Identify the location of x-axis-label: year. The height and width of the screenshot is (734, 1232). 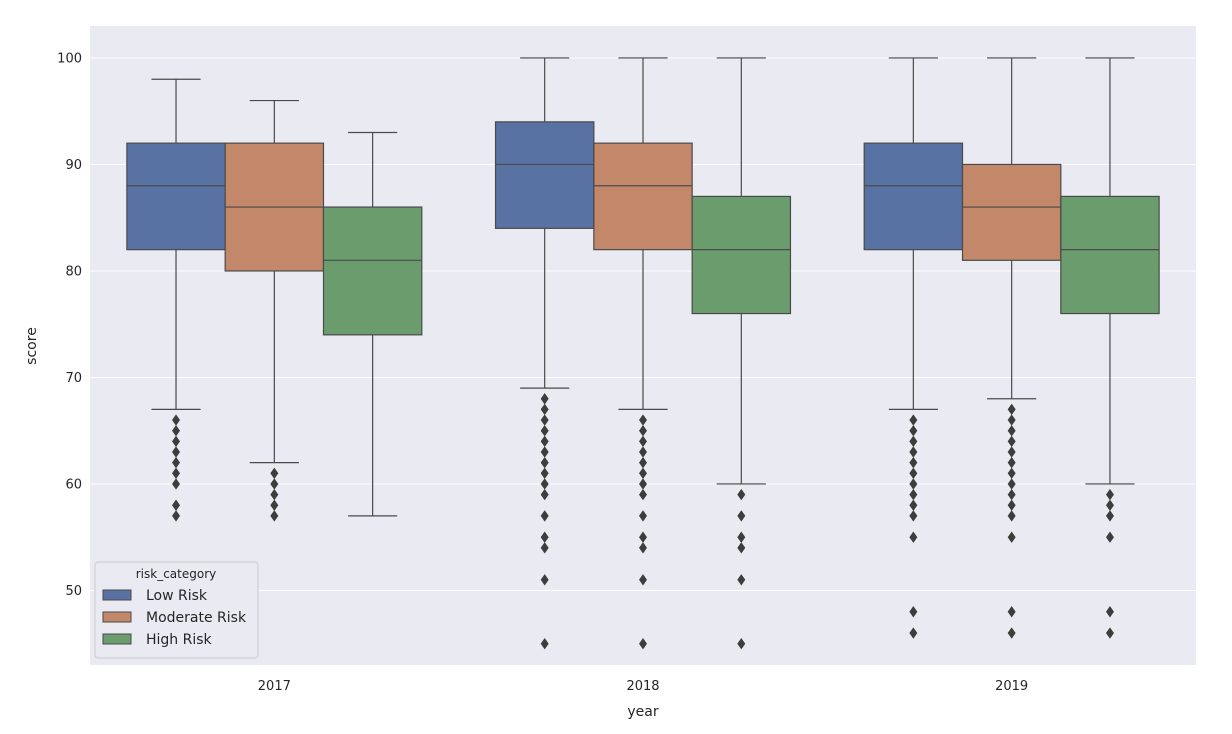
(642, 712).